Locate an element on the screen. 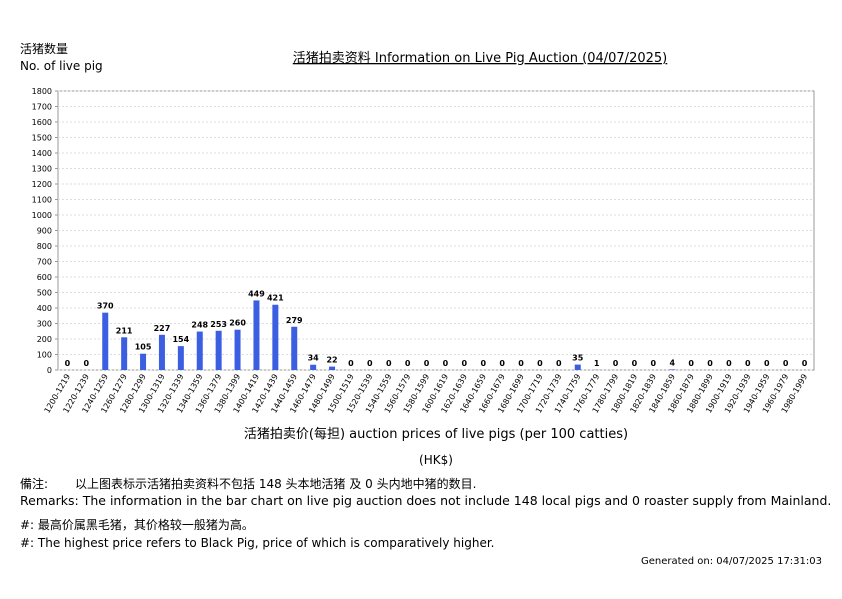 This screenshot has height=599, width=842. y-label-en: No. of live pig is located at coordinates (61, 66).